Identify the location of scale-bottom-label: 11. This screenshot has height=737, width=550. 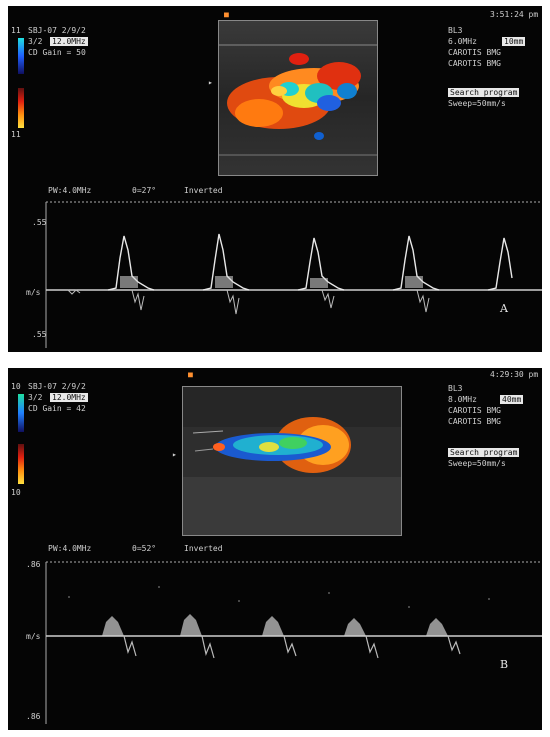
(16, 134).